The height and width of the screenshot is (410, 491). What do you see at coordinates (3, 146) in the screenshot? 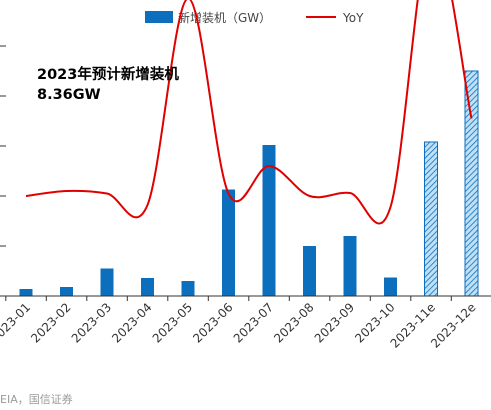
I see `y-tick-marks` at bounding box center [3, 146].